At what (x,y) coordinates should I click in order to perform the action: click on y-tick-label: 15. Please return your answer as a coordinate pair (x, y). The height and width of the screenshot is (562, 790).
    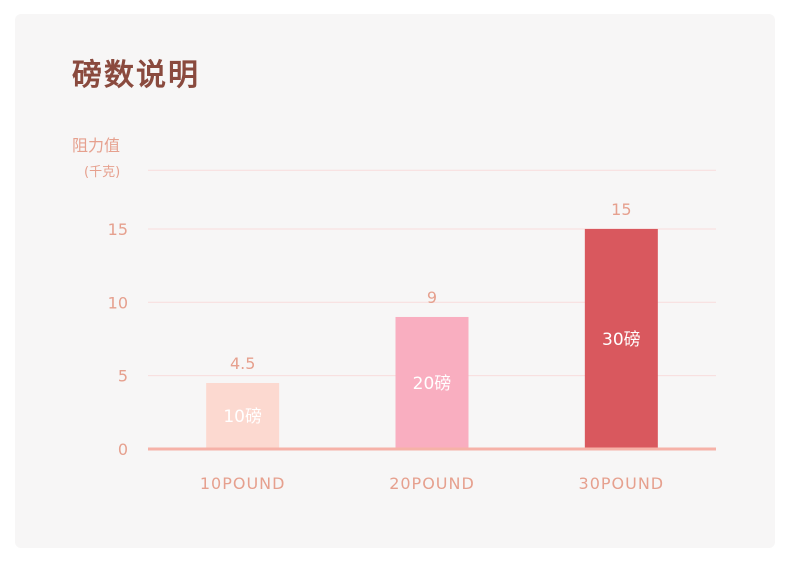
    Looking at the image, I should click on (118, 229).